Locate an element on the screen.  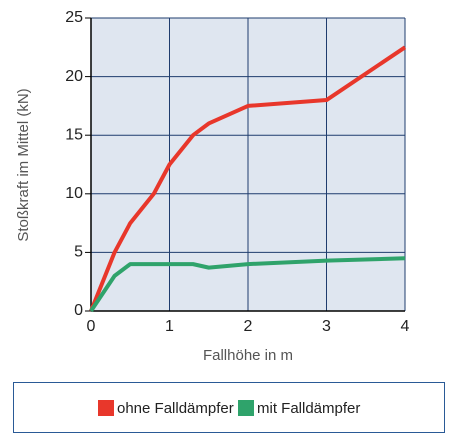
legend-box is located at coordinates (229, 407).